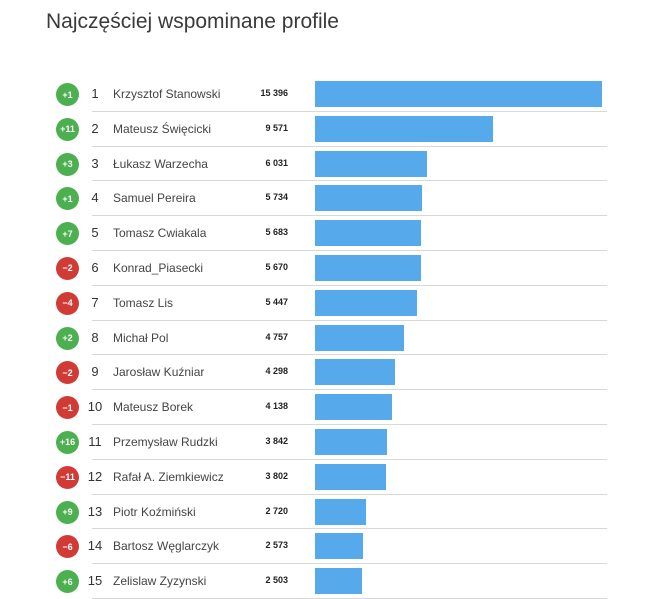  I want to click on profile-name: Mateusz Święcicki, so click(162, 128).